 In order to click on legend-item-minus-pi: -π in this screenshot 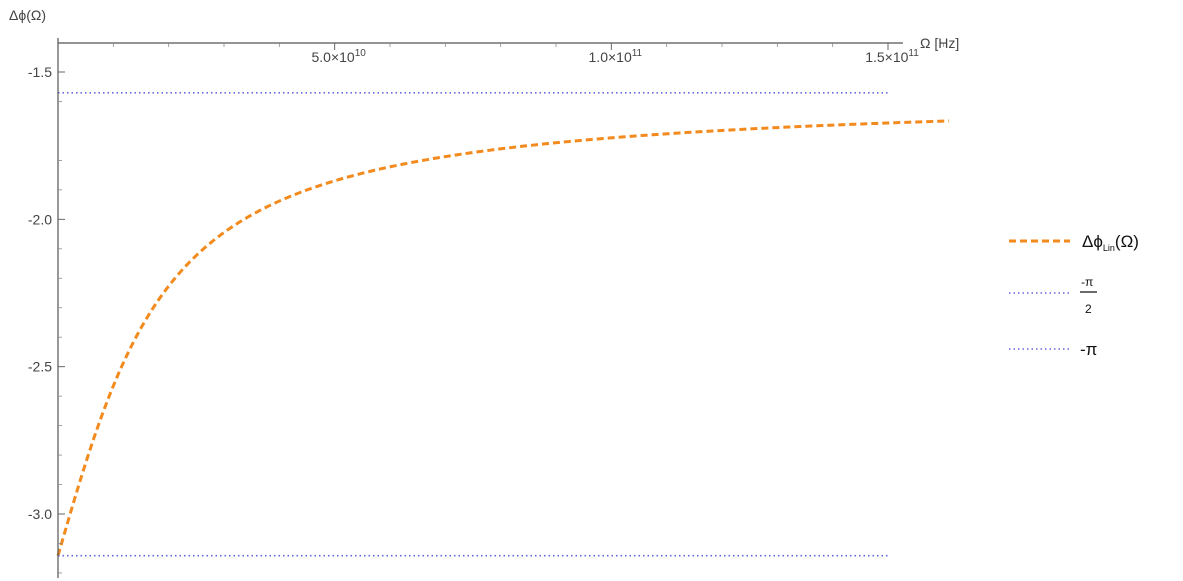, I will do `click(1053, 349)`.